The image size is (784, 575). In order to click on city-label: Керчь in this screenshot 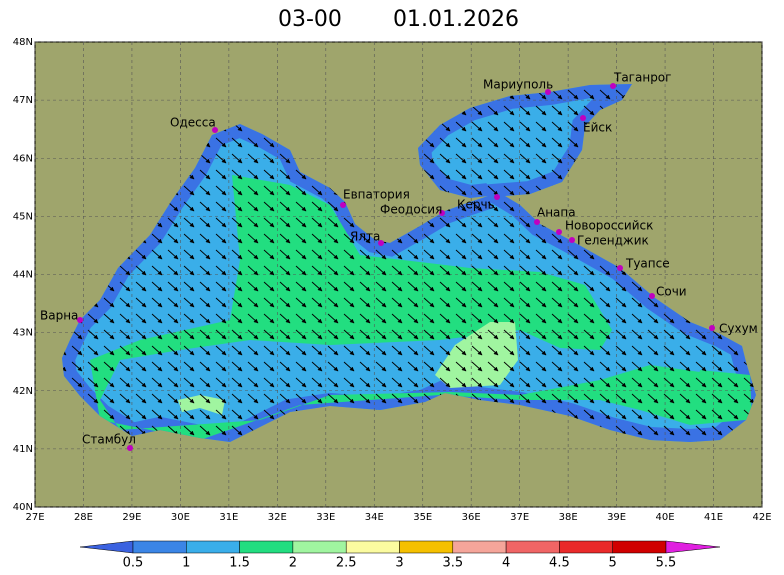, I will do `click(476, 205)`.